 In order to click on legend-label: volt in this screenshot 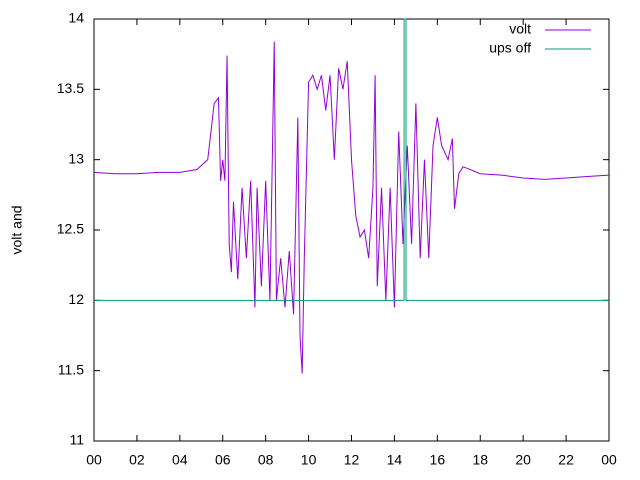, I will do `click(520, 29)`.